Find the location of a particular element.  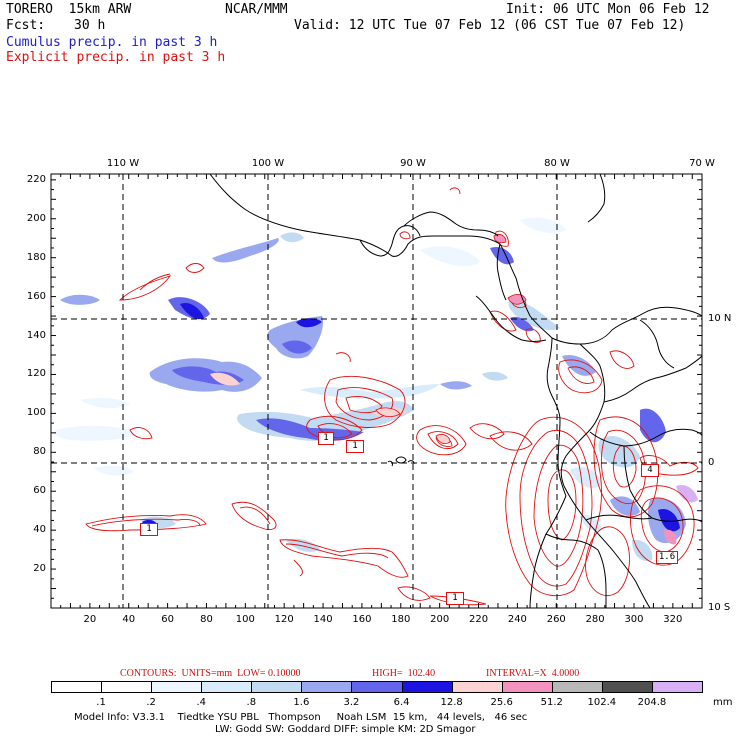

y-tick-label: 220 is located at coordinates (36, 179).